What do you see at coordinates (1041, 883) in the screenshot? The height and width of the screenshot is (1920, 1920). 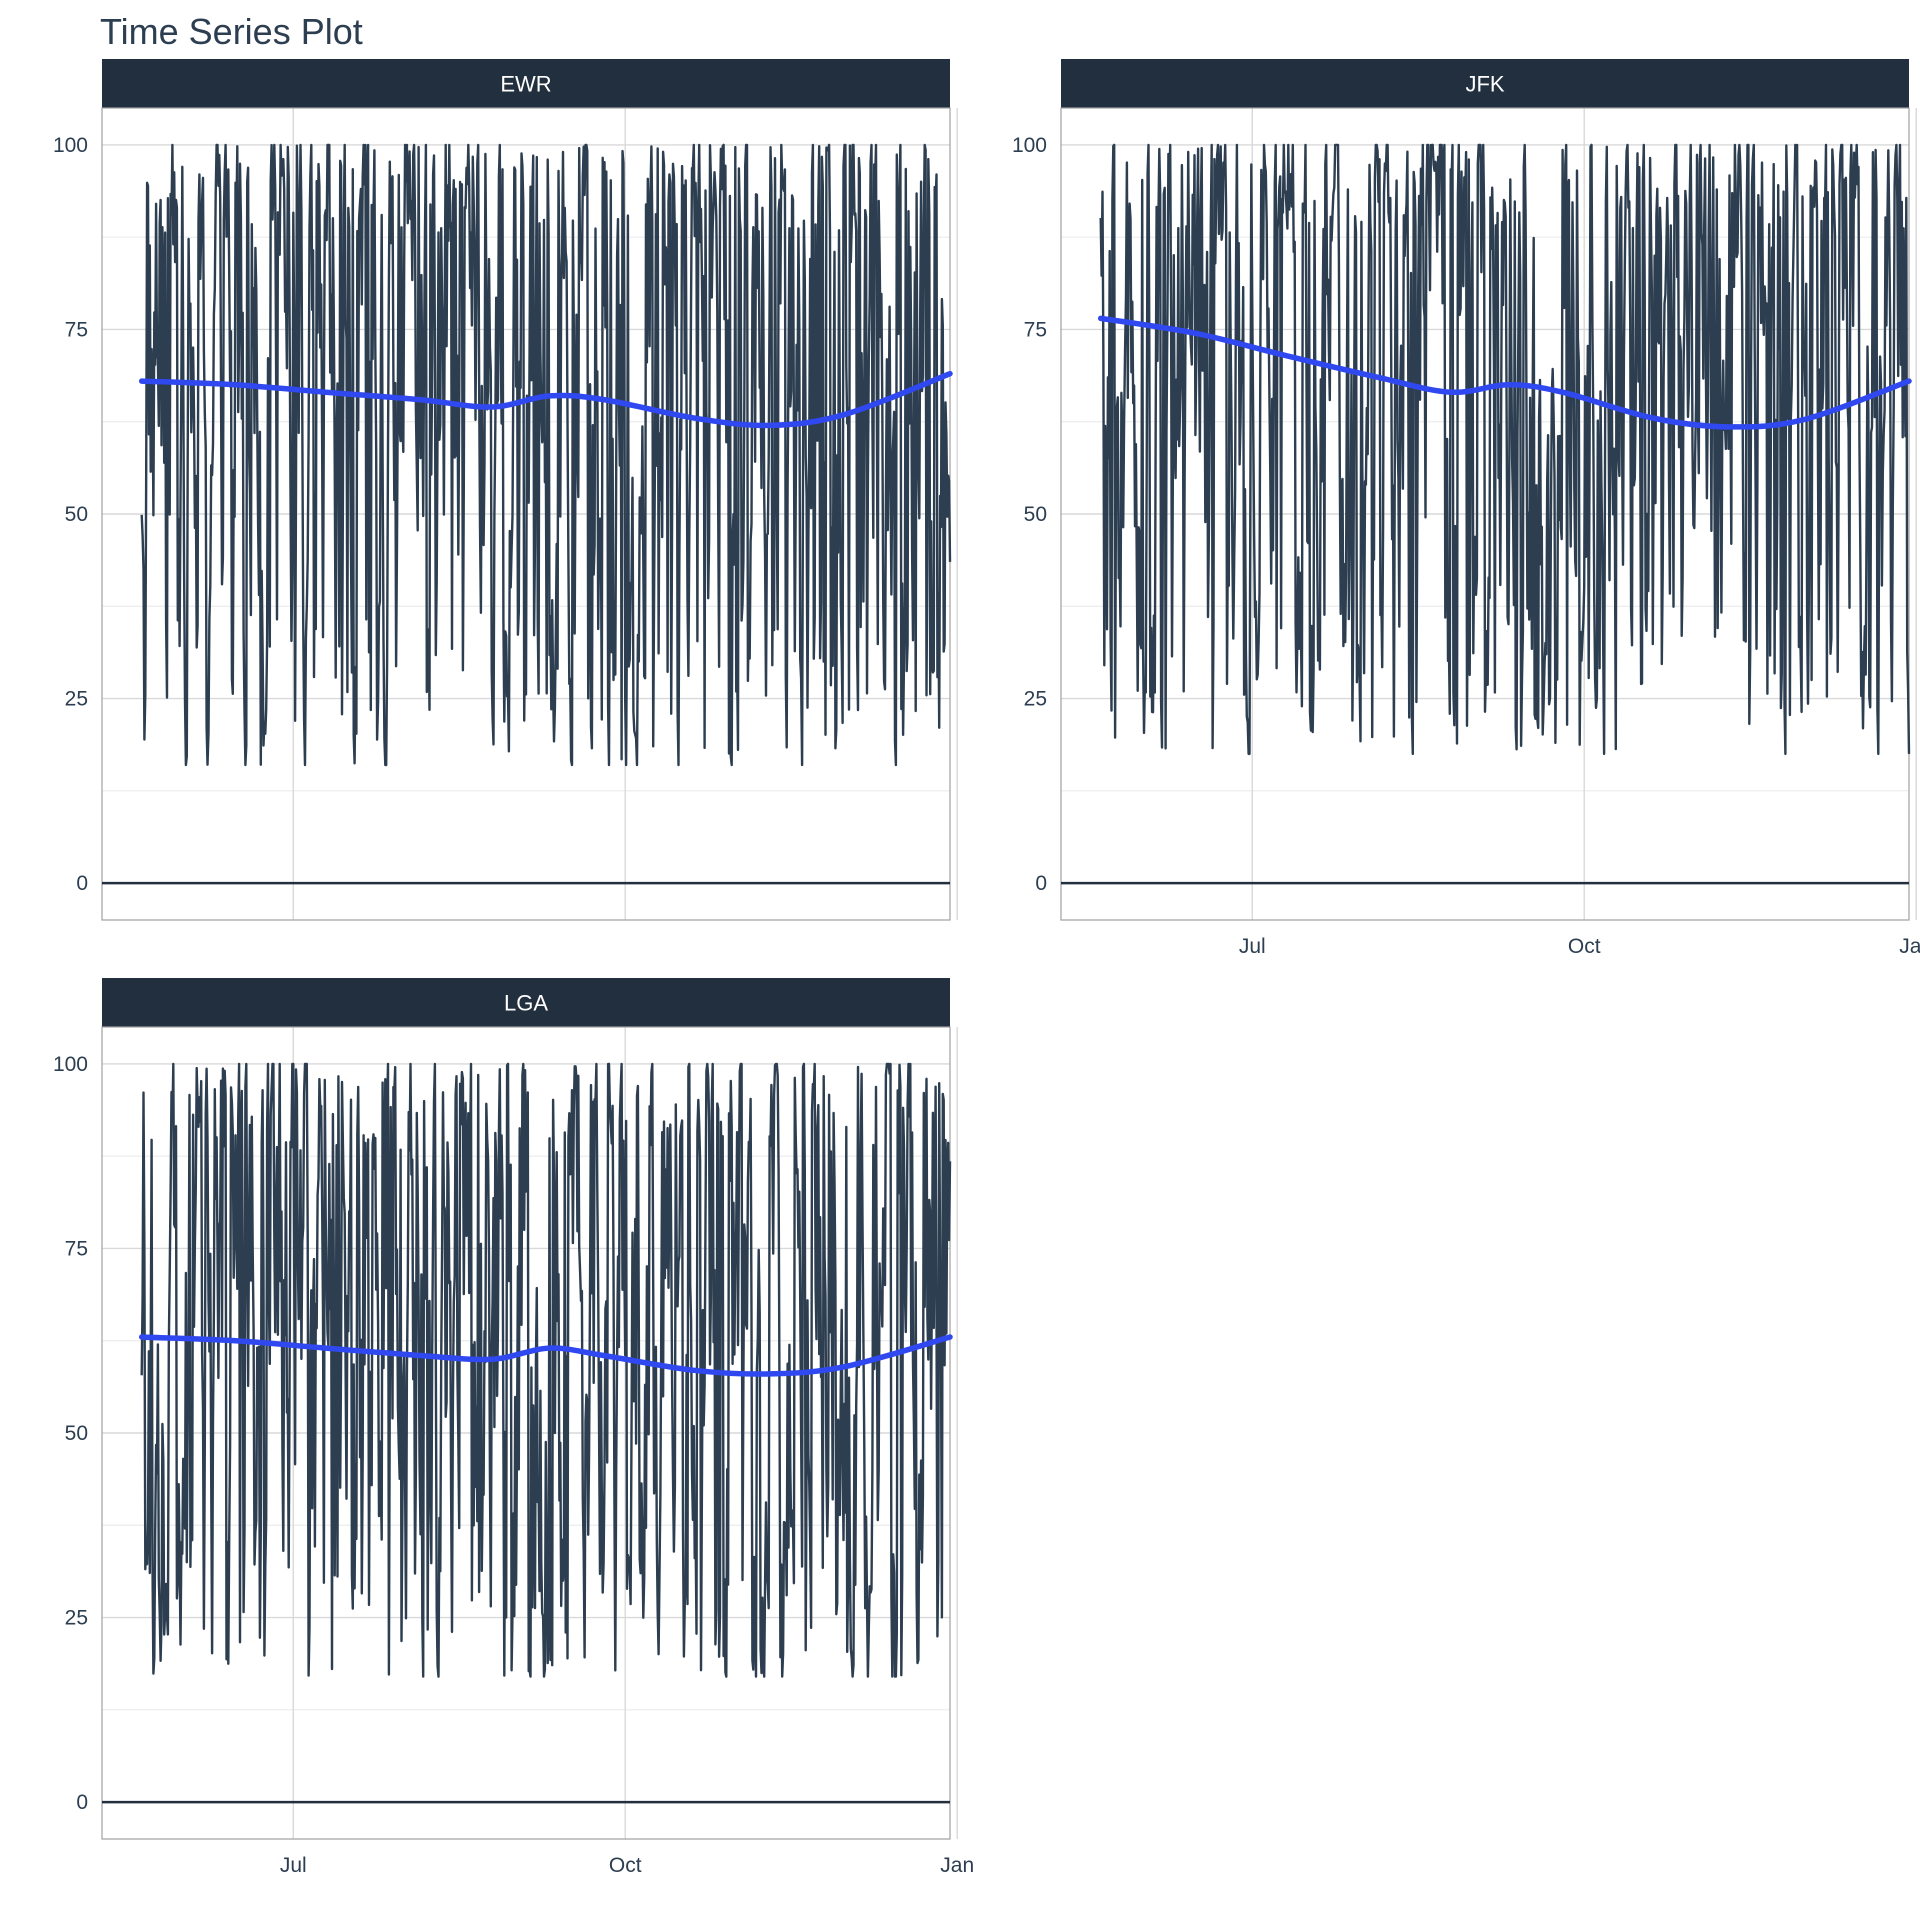 I see `y-tick-label-jfk: 0` at bounding box center [1041, 883].